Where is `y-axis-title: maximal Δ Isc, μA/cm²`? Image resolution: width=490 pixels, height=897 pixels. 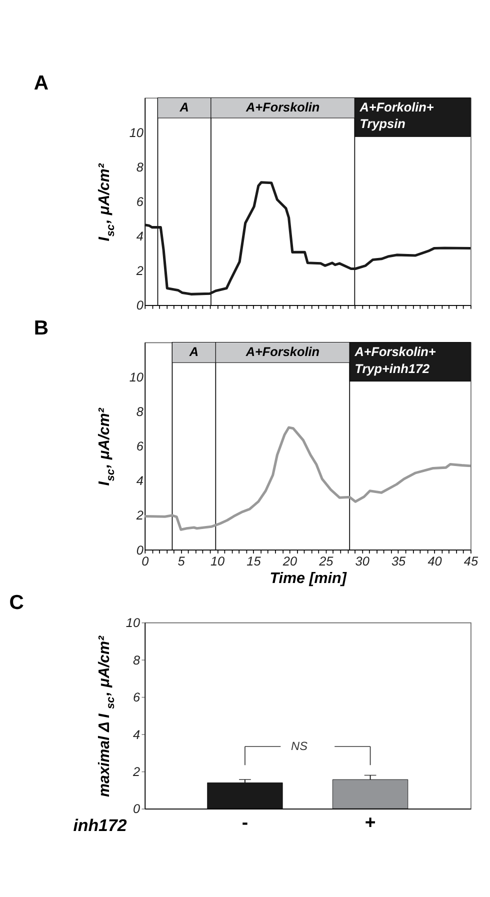
y-axis-title: maximal Δ Isc, μA/cm² is located at coordinates (107, 716).